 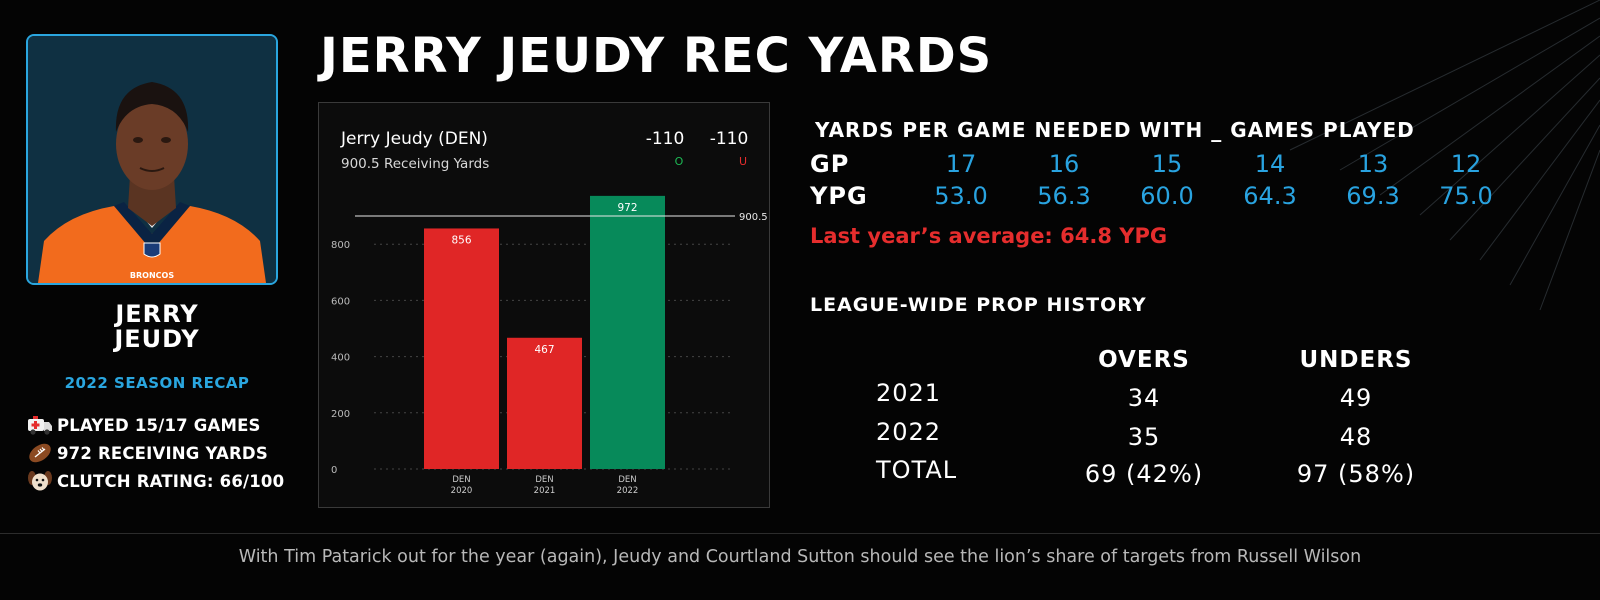 I want to click on under-label: U, so click(x=743, y=161).